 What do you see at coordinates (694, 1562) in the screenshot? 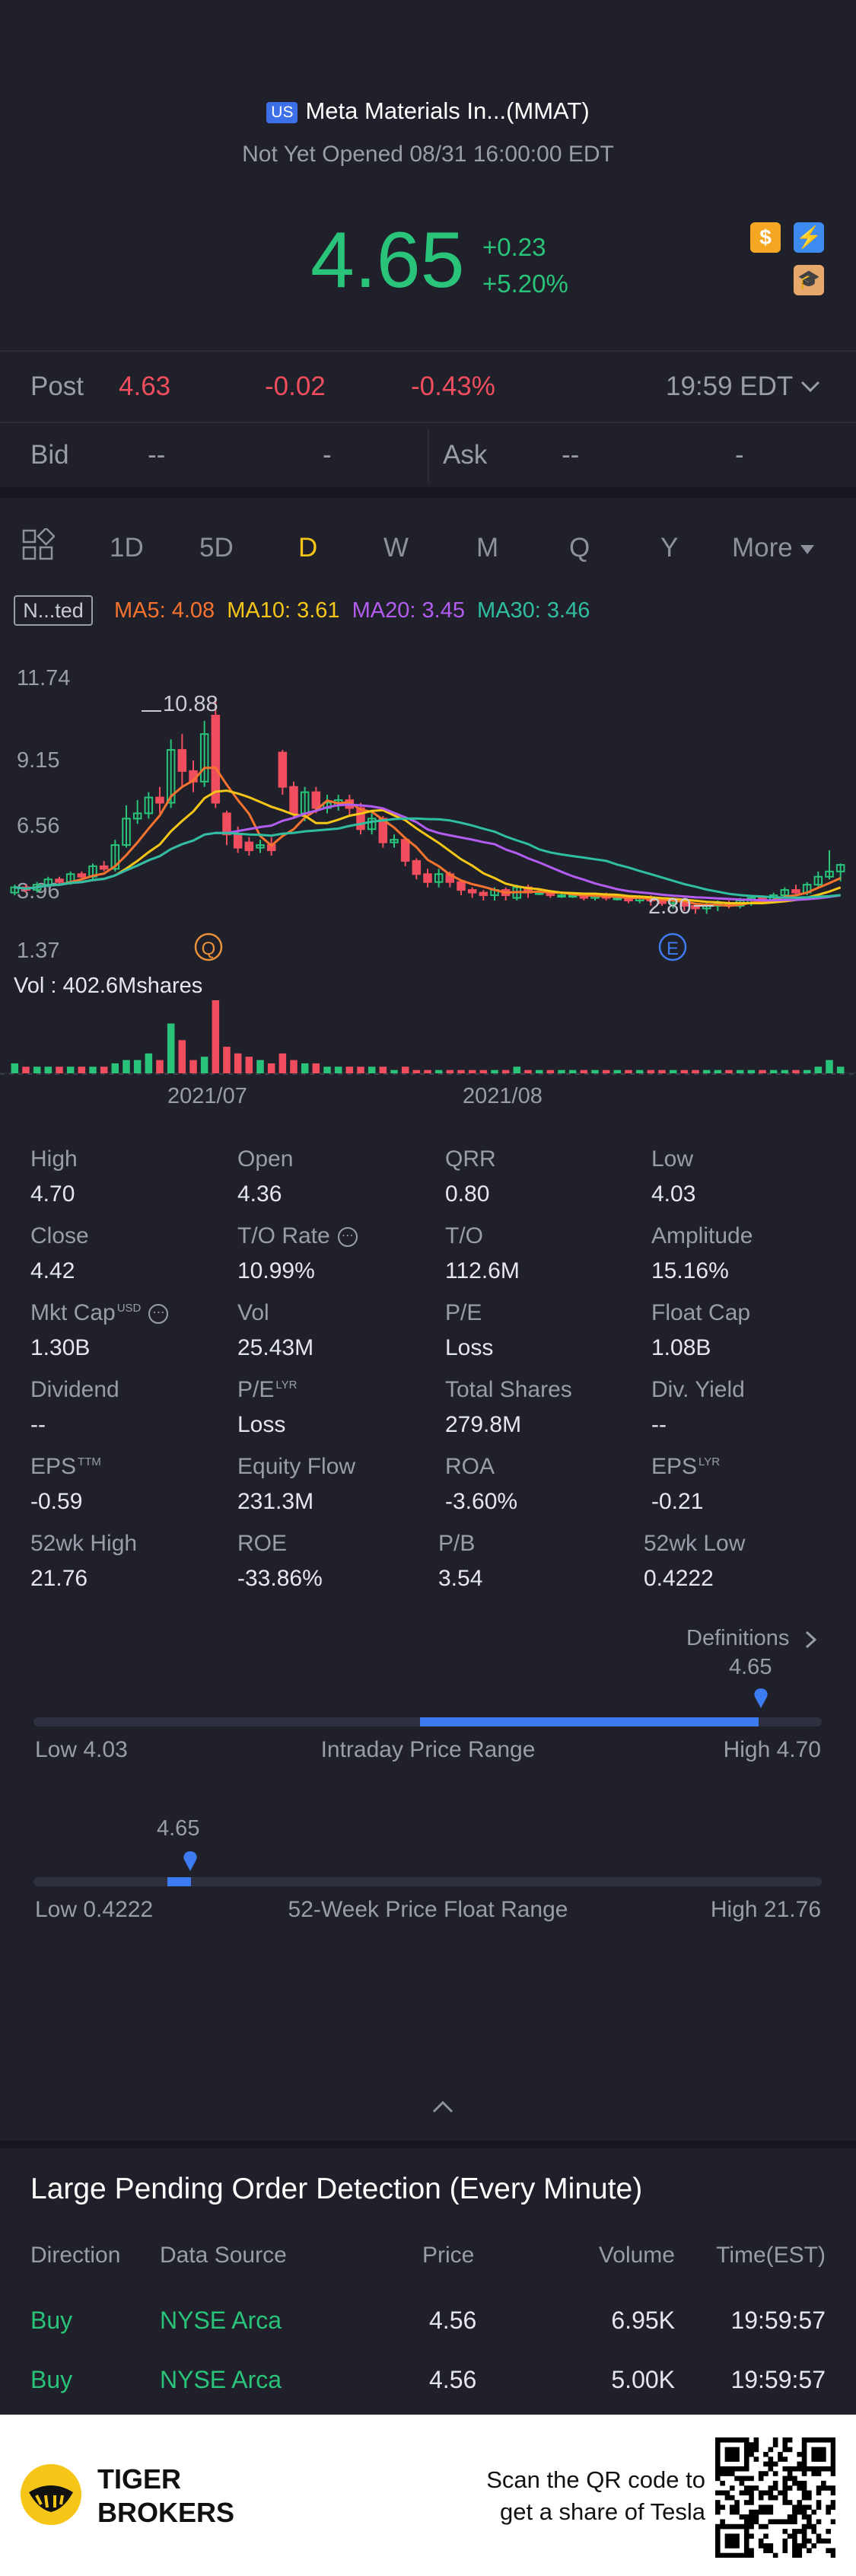
I see `stat-cell: 52wk Low 0.4222` at bounding box center [694, 1562].